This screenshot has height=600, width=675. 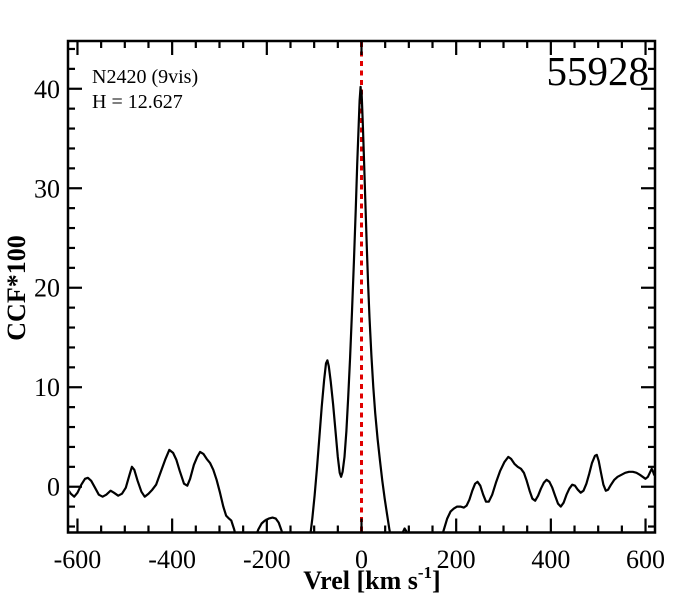 What do you see at coordinates (267, 559) in the screenshot?
I see `x-tick-label: -200` at bounding box center [267, 559].